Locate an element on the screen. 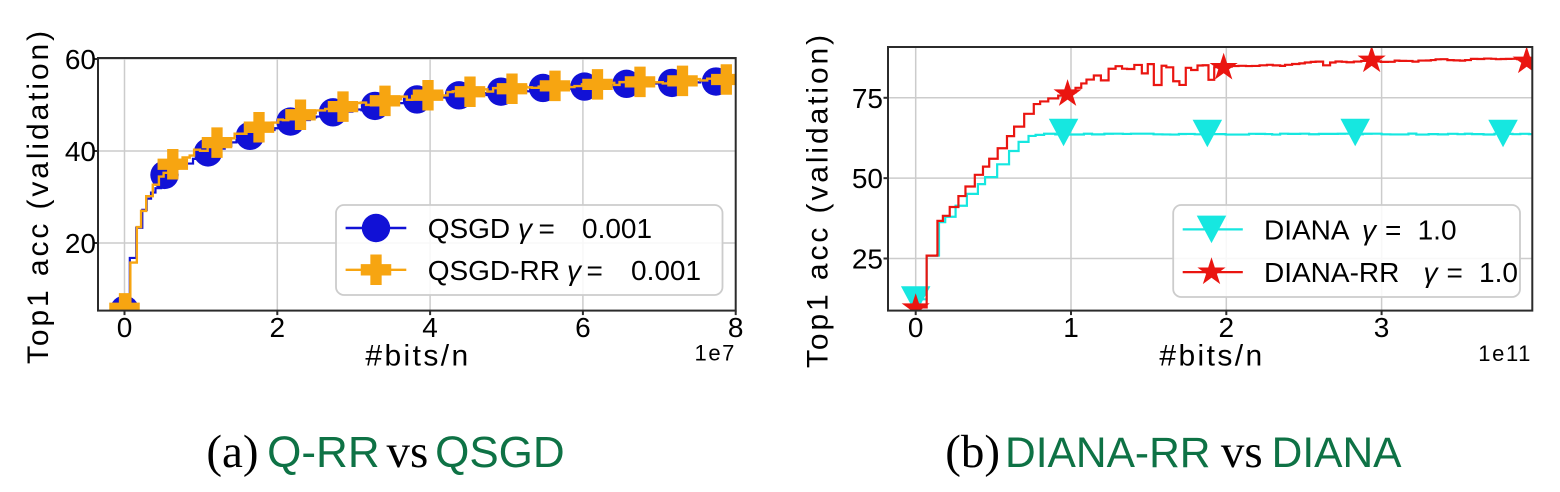  svg-text: 1 is located at coordinates (1071, 327).